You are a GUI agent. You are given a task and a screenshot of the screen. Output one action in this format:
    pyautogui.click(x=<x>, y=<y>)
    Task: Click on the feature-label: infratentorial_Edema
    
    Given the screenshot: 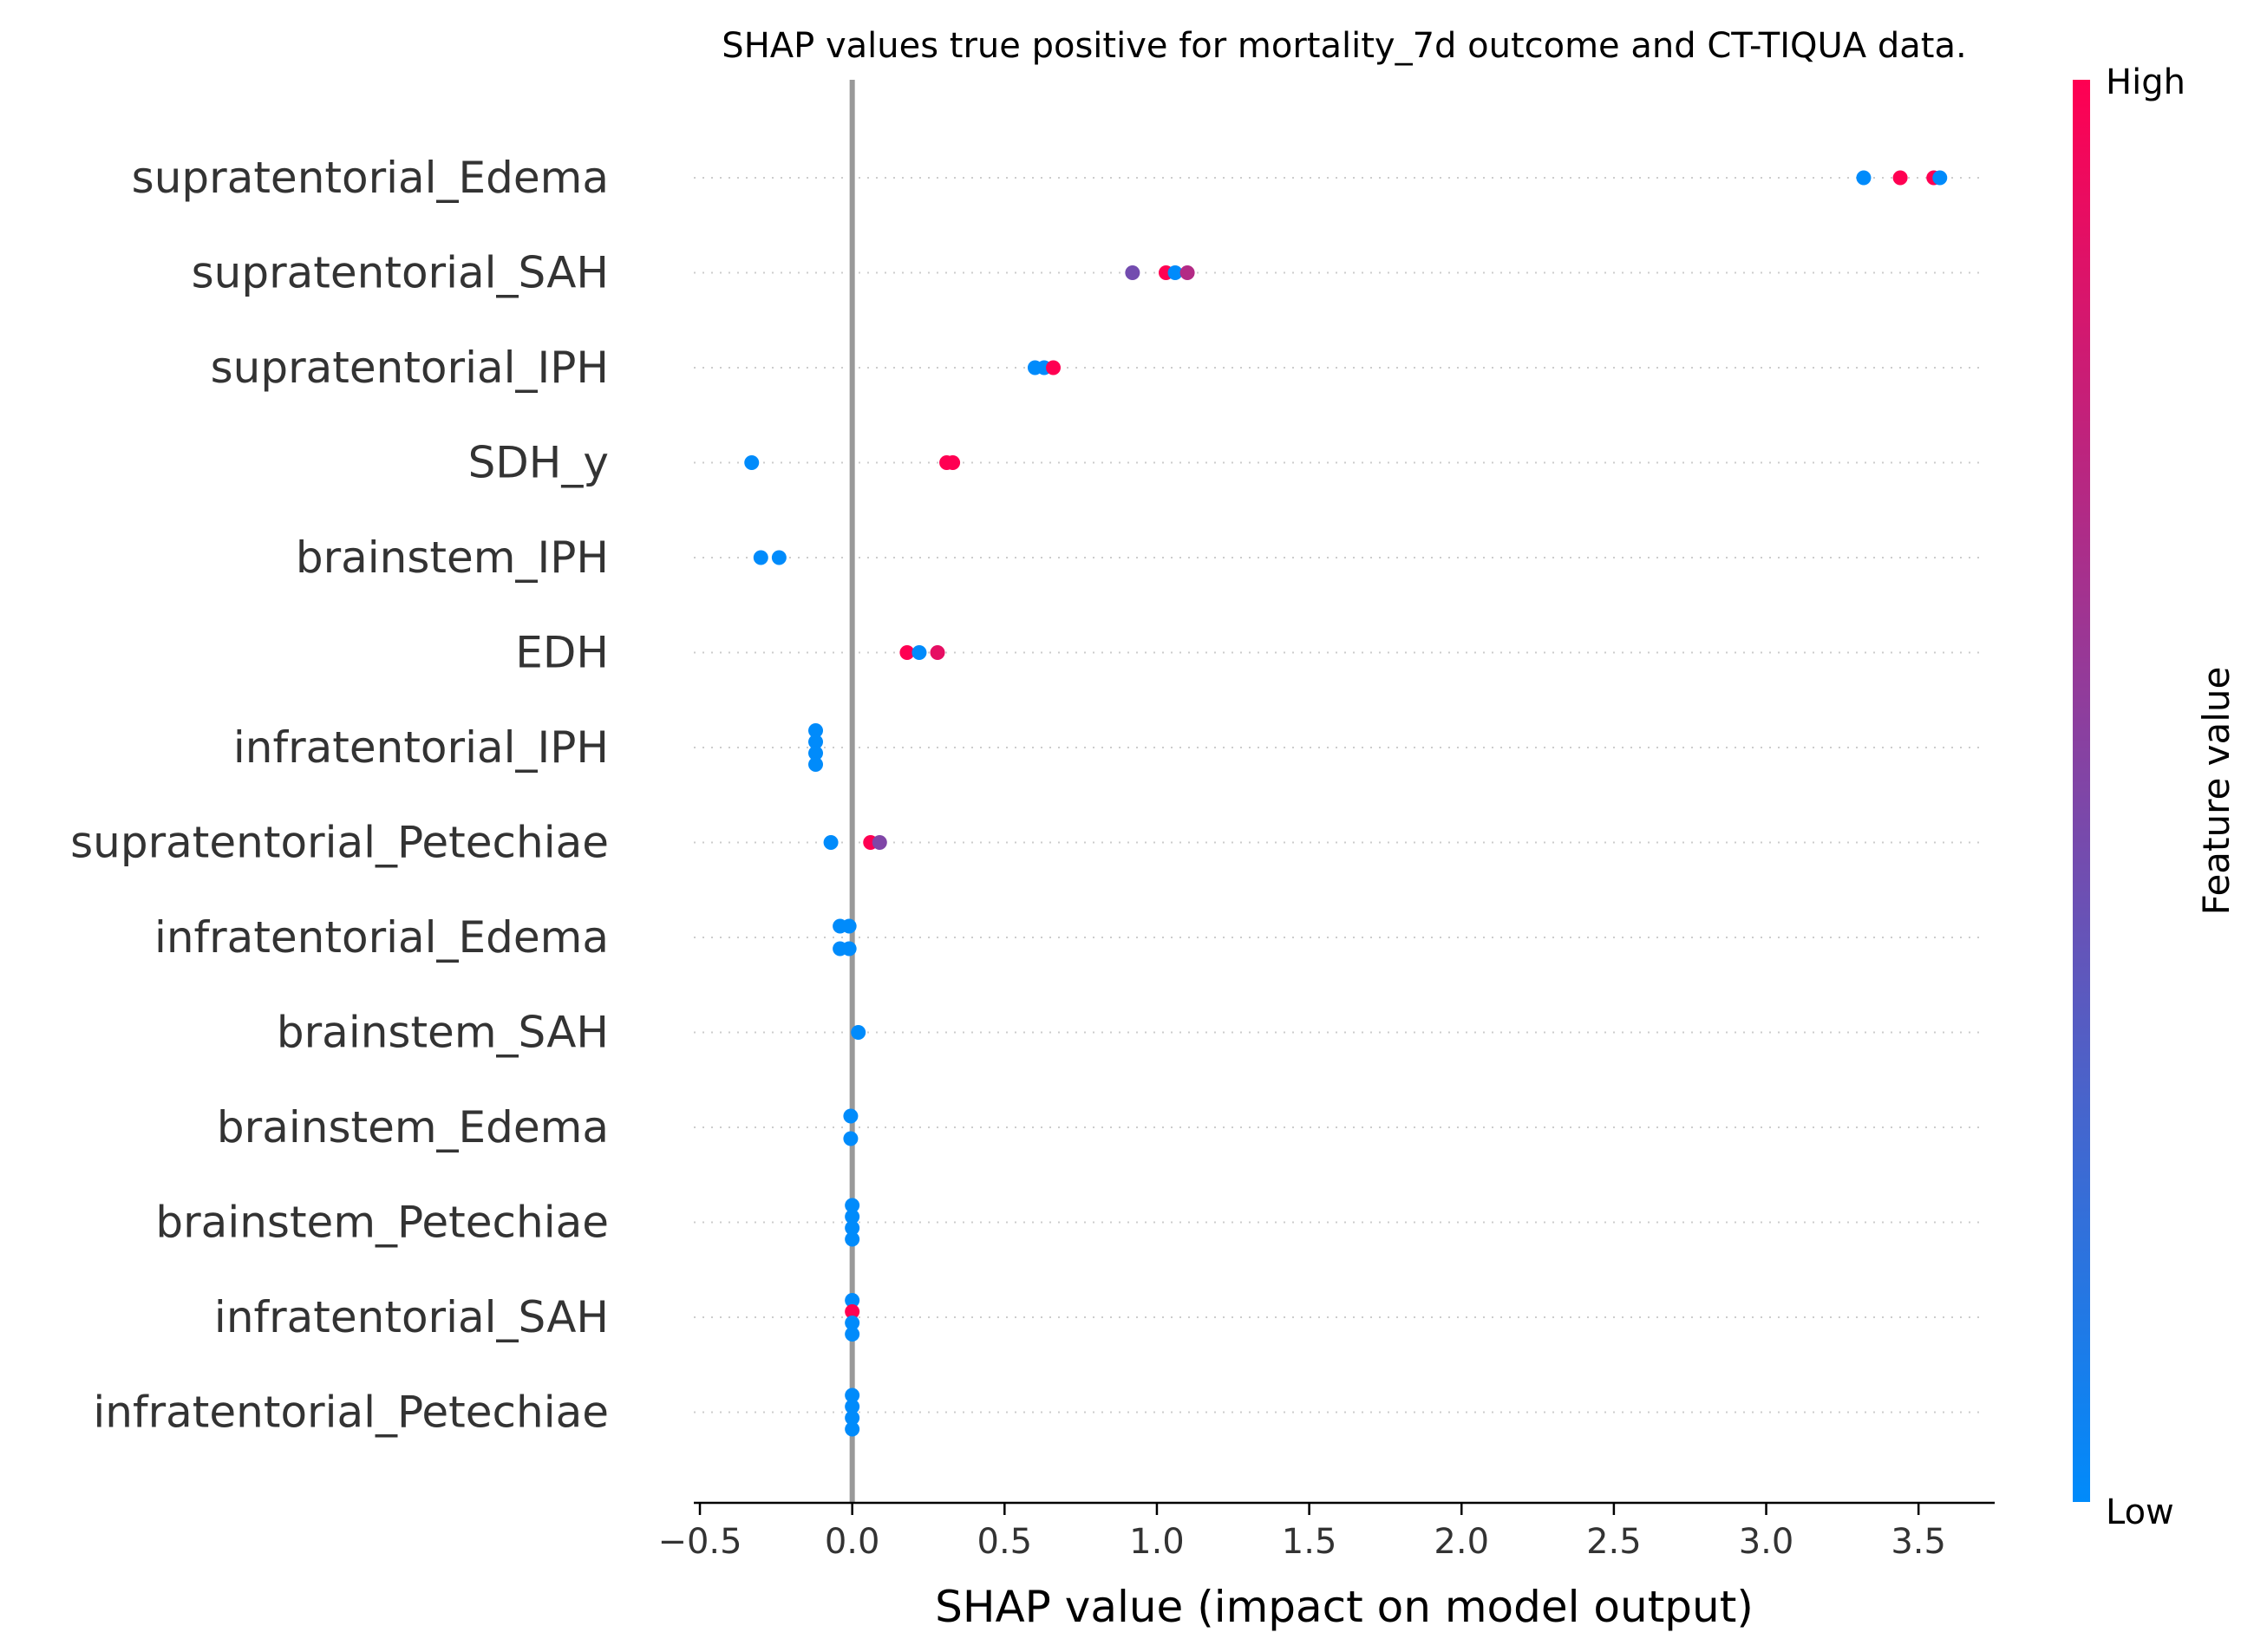 What is the action you would take?
    pyautogui.click(x=381, y=938)
    